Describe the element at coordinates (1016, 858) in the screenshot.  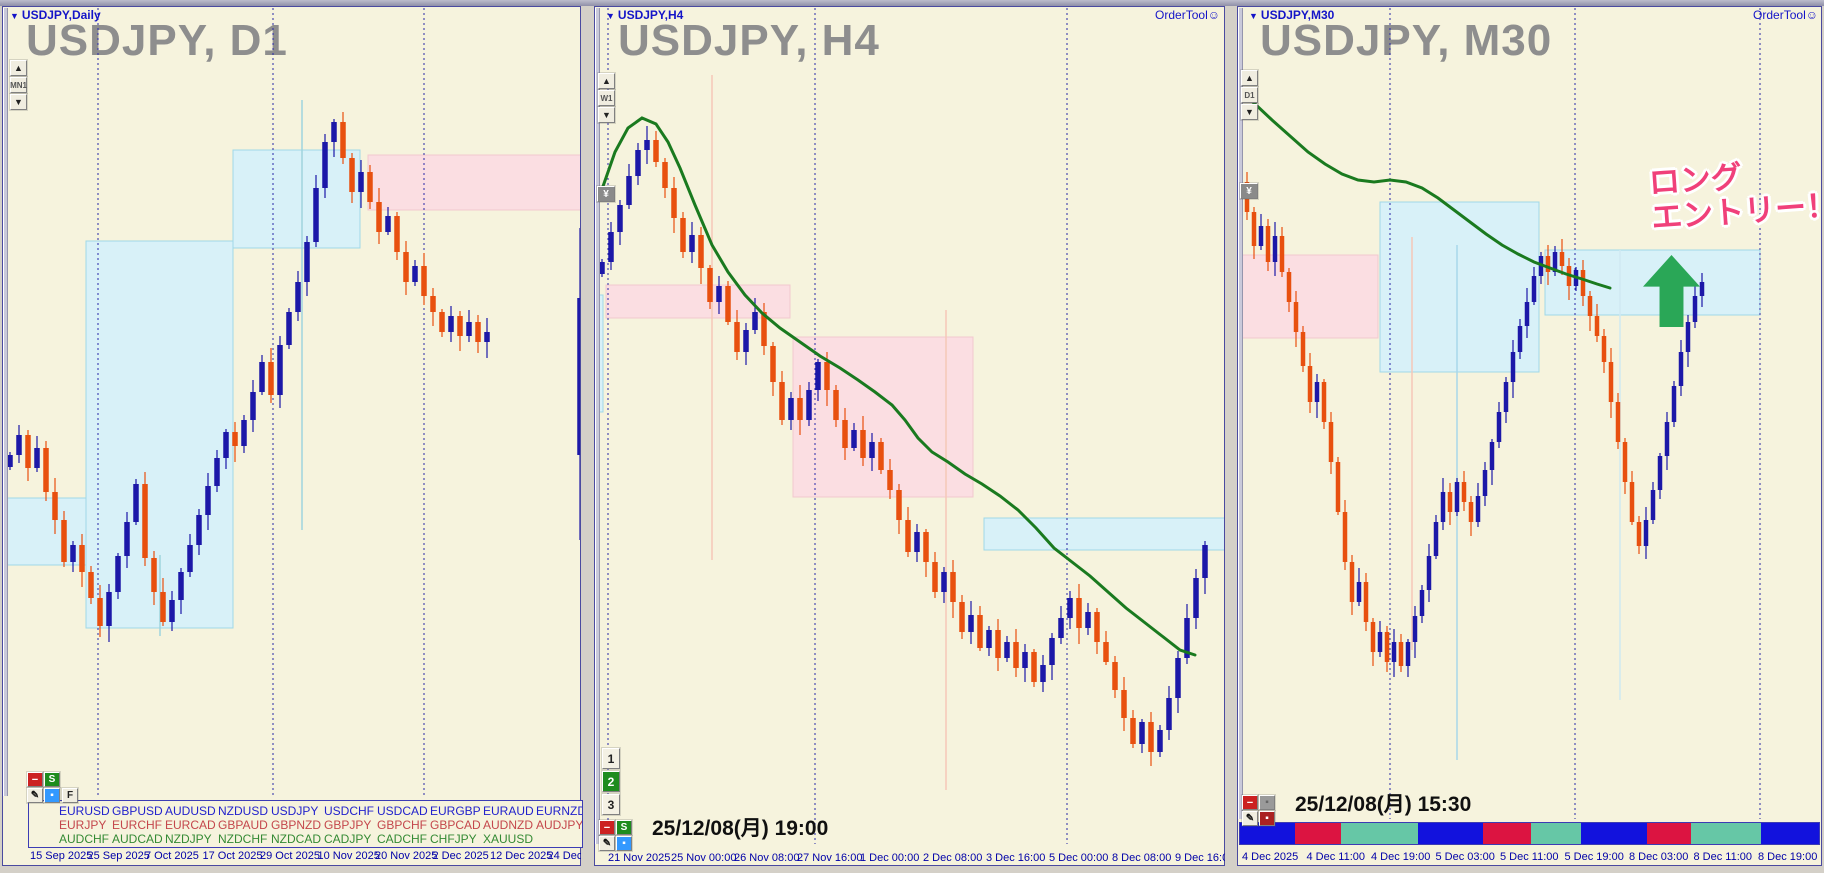
I see `axis-tick-label: 3 Dec 16:00` at that location.